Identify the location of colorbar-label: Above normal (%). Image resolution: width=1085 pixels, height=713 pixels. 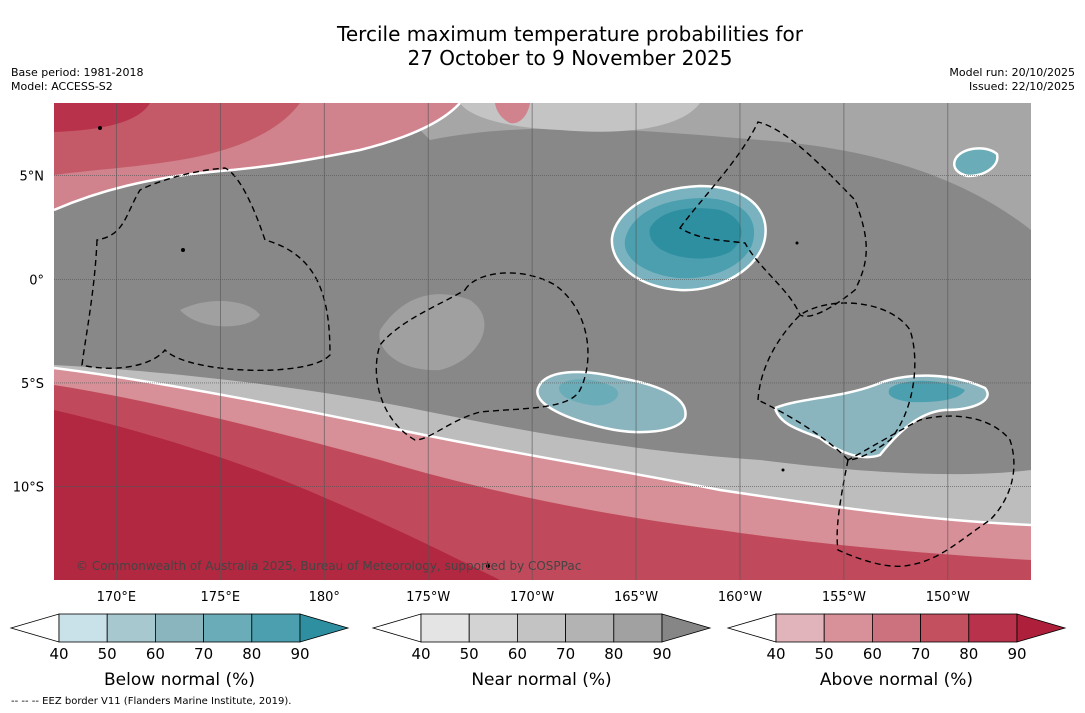
(896, 680).